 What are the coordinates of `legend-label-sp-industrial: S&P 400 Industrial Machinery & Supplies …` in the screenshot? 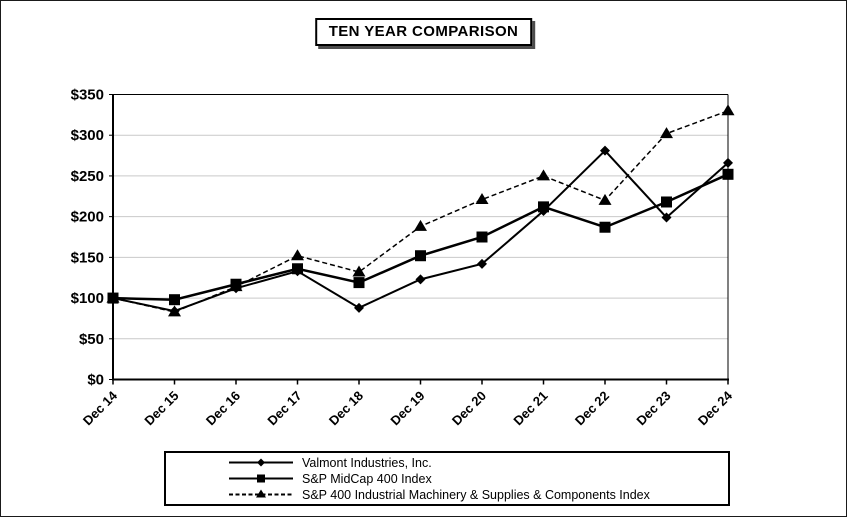 It's located at (476, 494).